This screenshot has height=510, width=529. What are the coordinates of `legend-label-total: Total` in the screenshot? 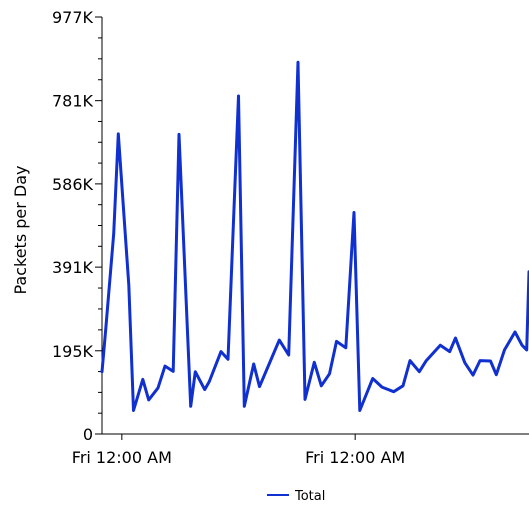 It's located at (309, 496).